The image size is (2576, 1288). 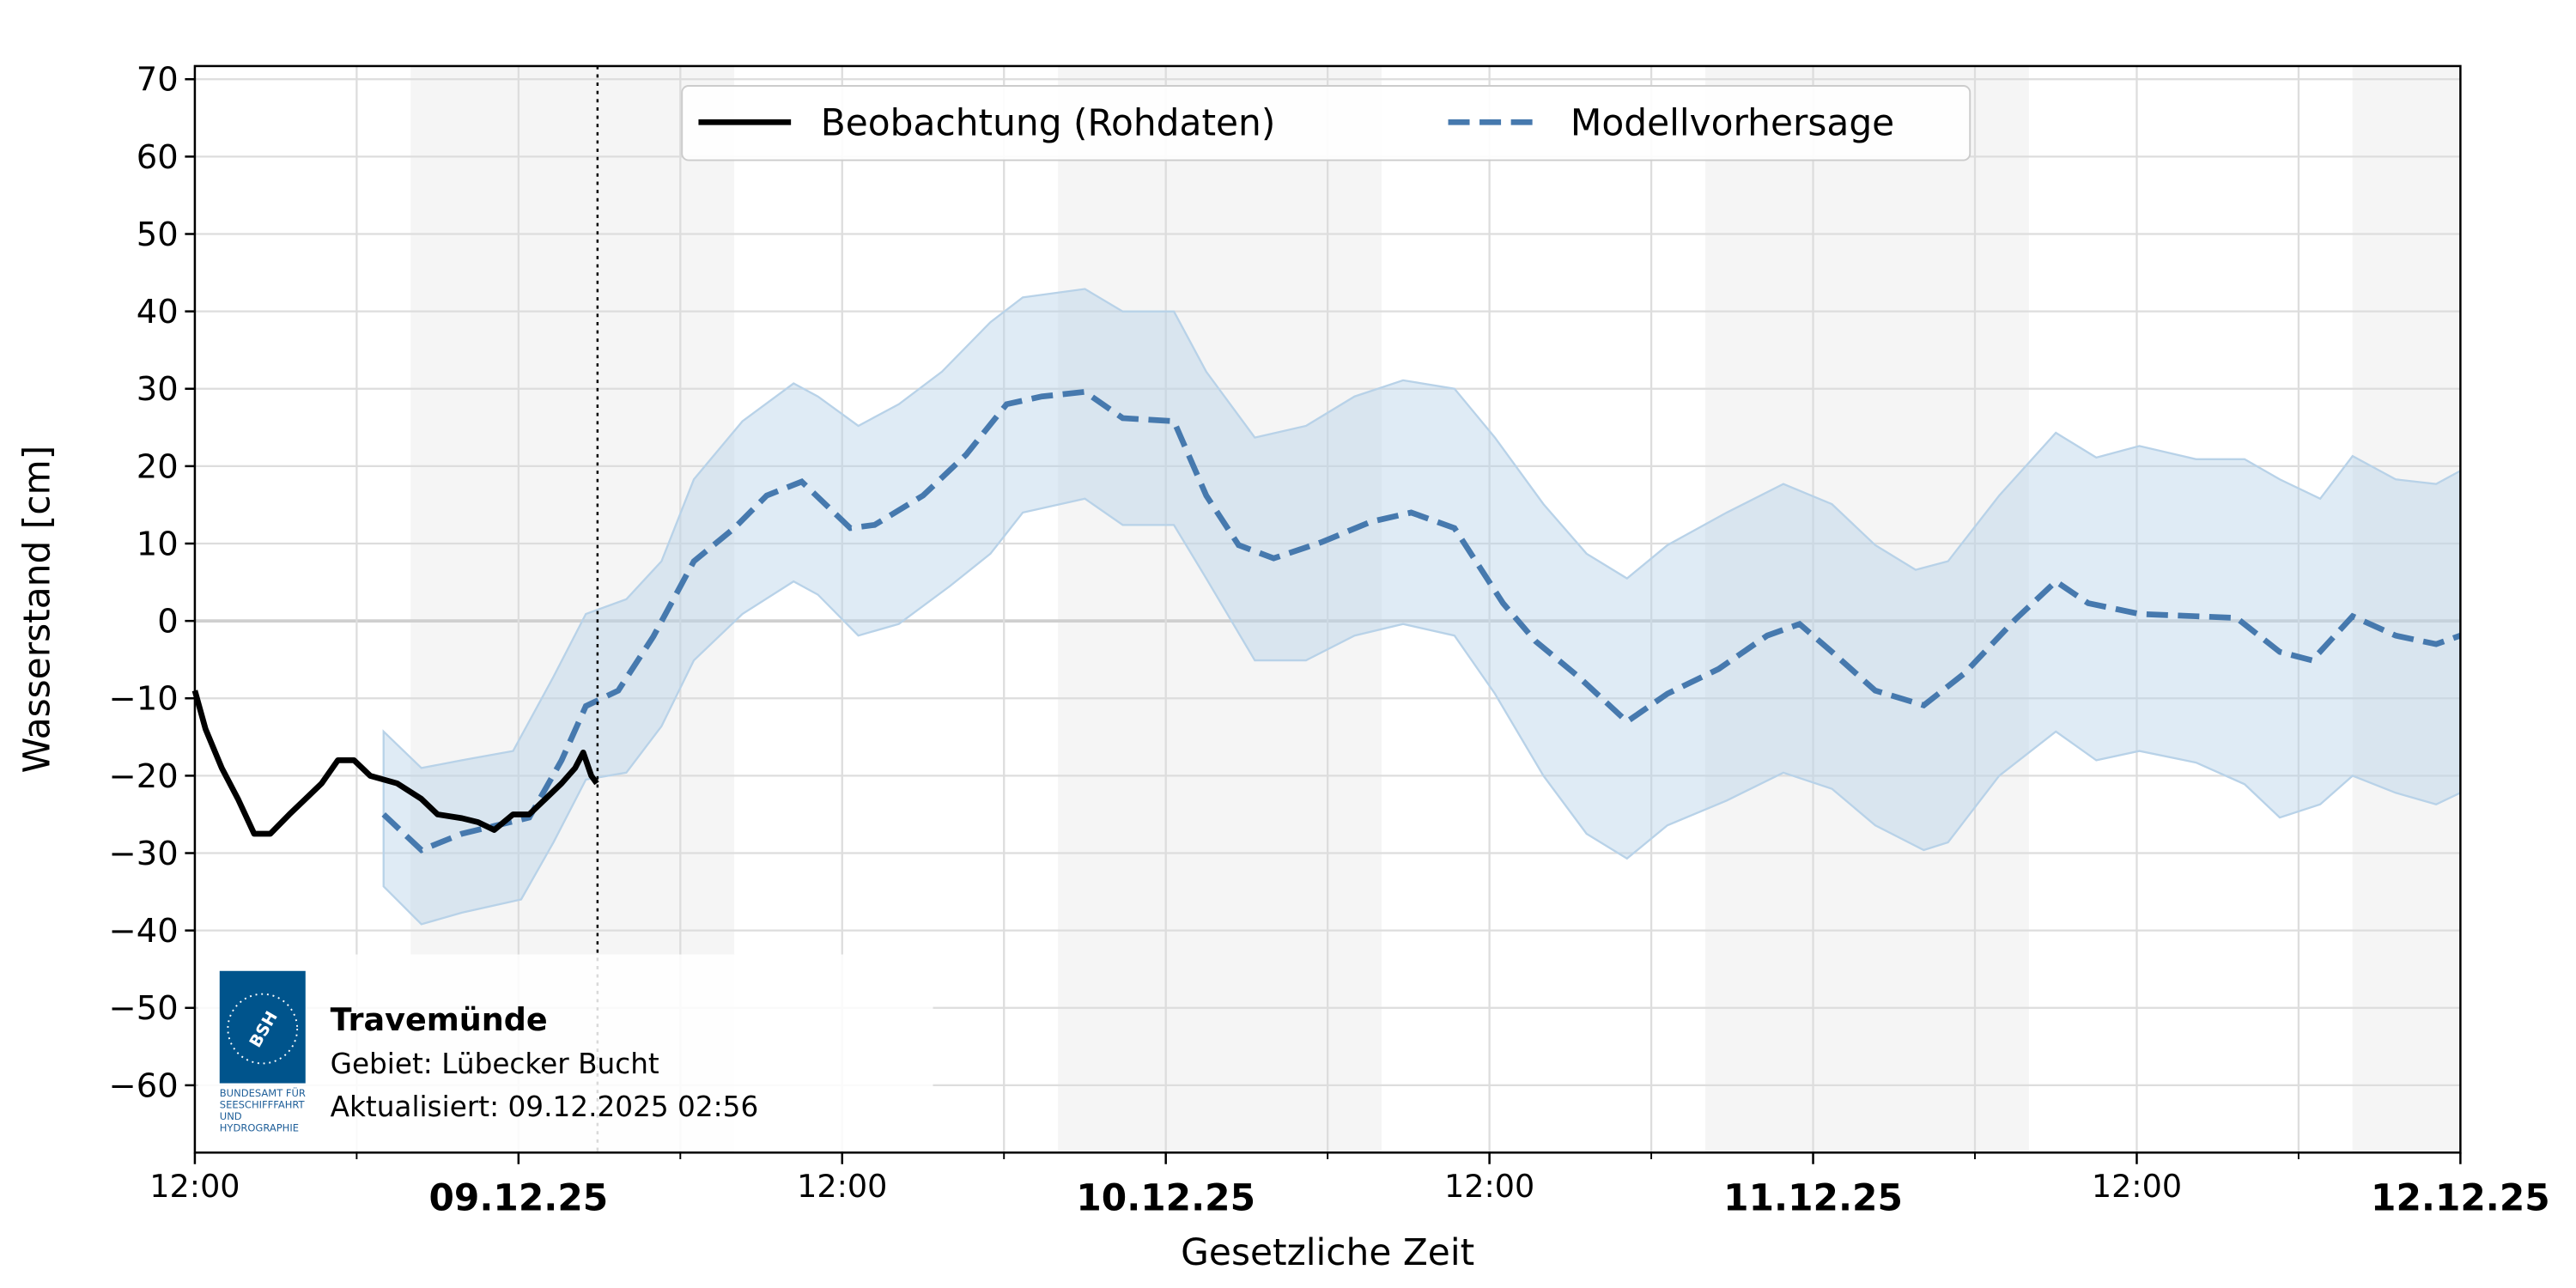 I want to click on station-area: Gebiet: Lübecker Bucht, so click(x=495, y=1064).